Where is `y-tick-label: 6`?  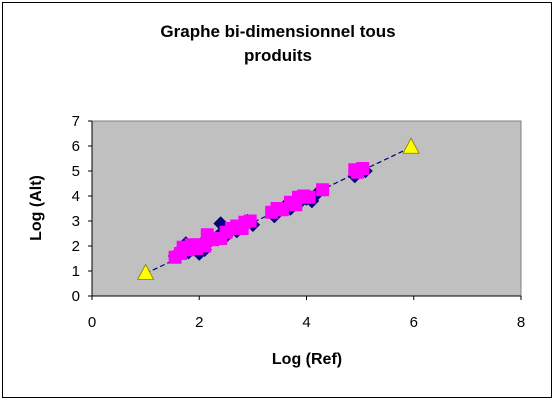 y-tick-label: 6 is located at coordinates (76, 146).